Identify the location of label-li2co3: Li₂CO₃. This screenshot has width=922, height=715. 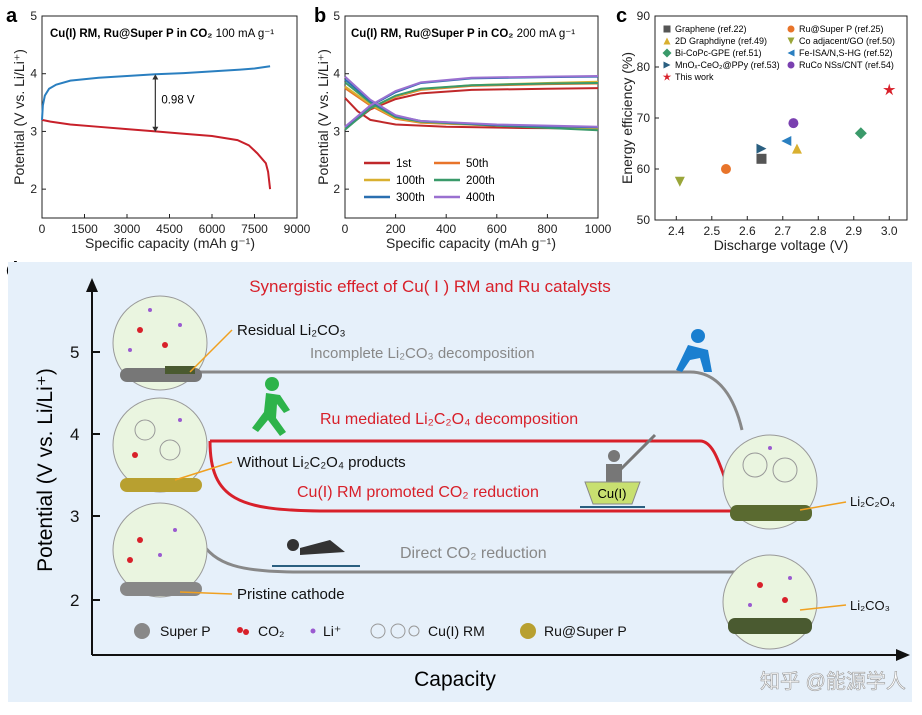
(870, 605).